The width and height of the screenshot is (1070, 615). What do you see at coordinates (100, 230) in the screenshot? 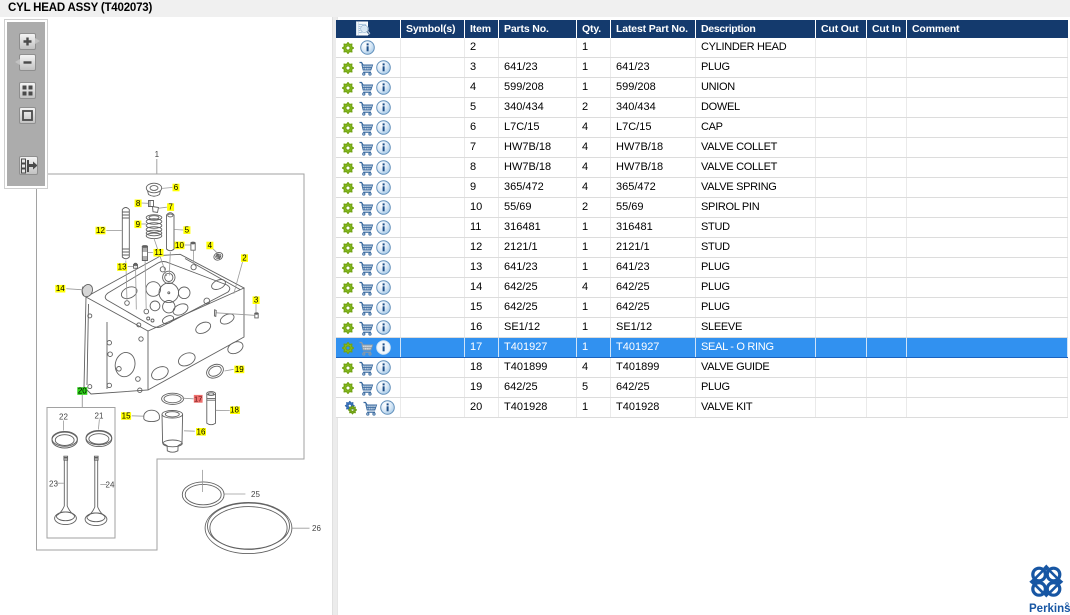
I see `svg-text: 12` at bounding box center [100, 230].